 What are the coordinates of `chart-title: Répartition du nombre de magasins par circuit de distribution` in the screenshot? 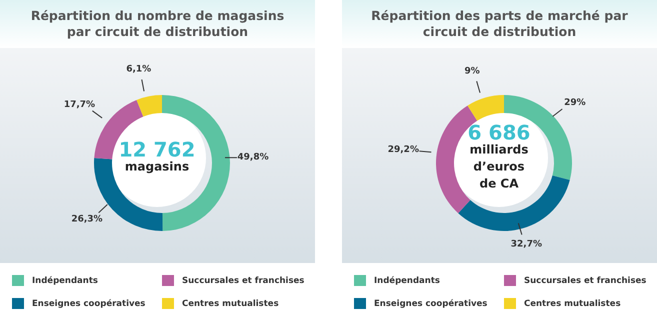 It's located at (157, 24).